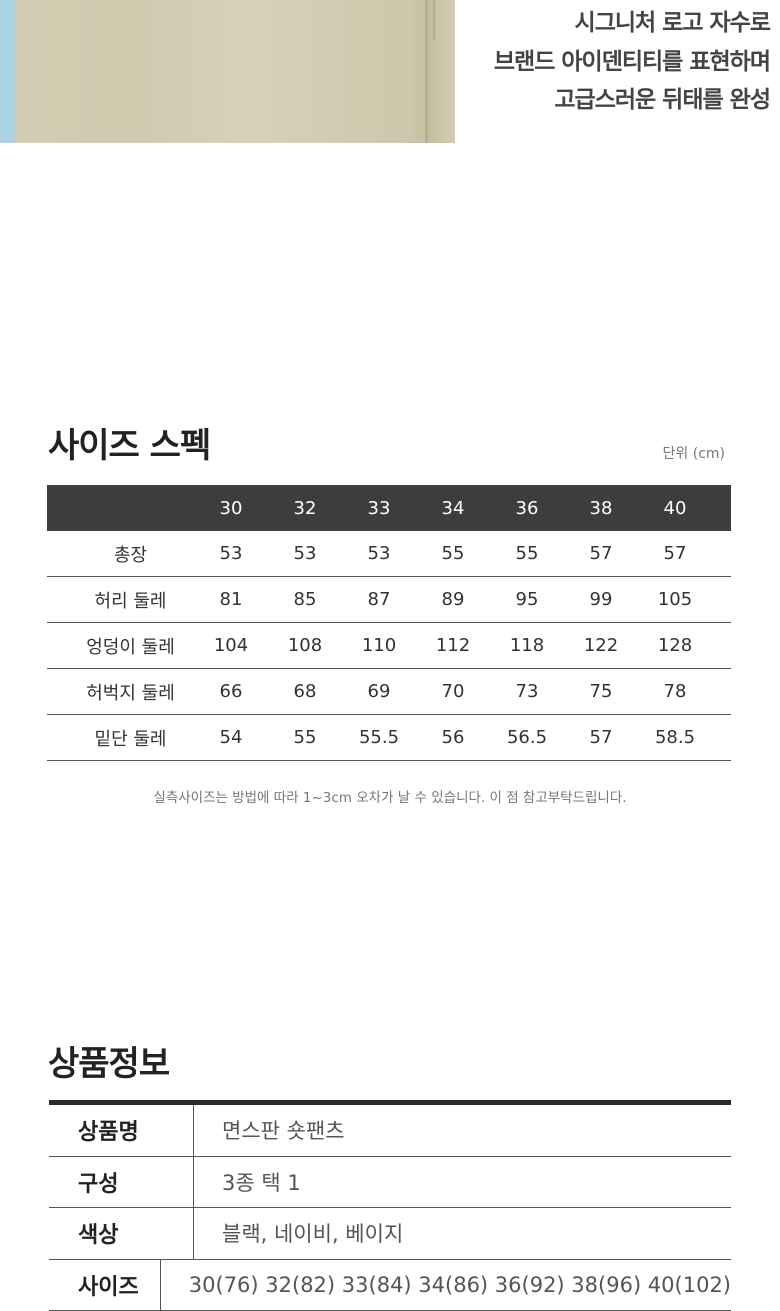  I want to click on unit-label: 단위 (cm), so click(694, 453).